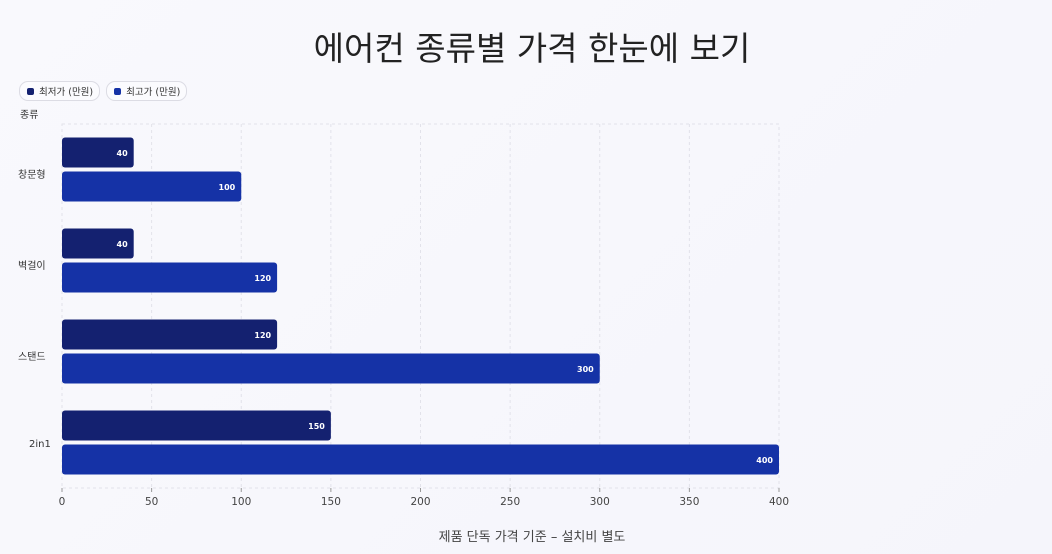  Describe the element at coordinates (689, 502) in the screenshot. I see `x-tick-label: 350` at that location.